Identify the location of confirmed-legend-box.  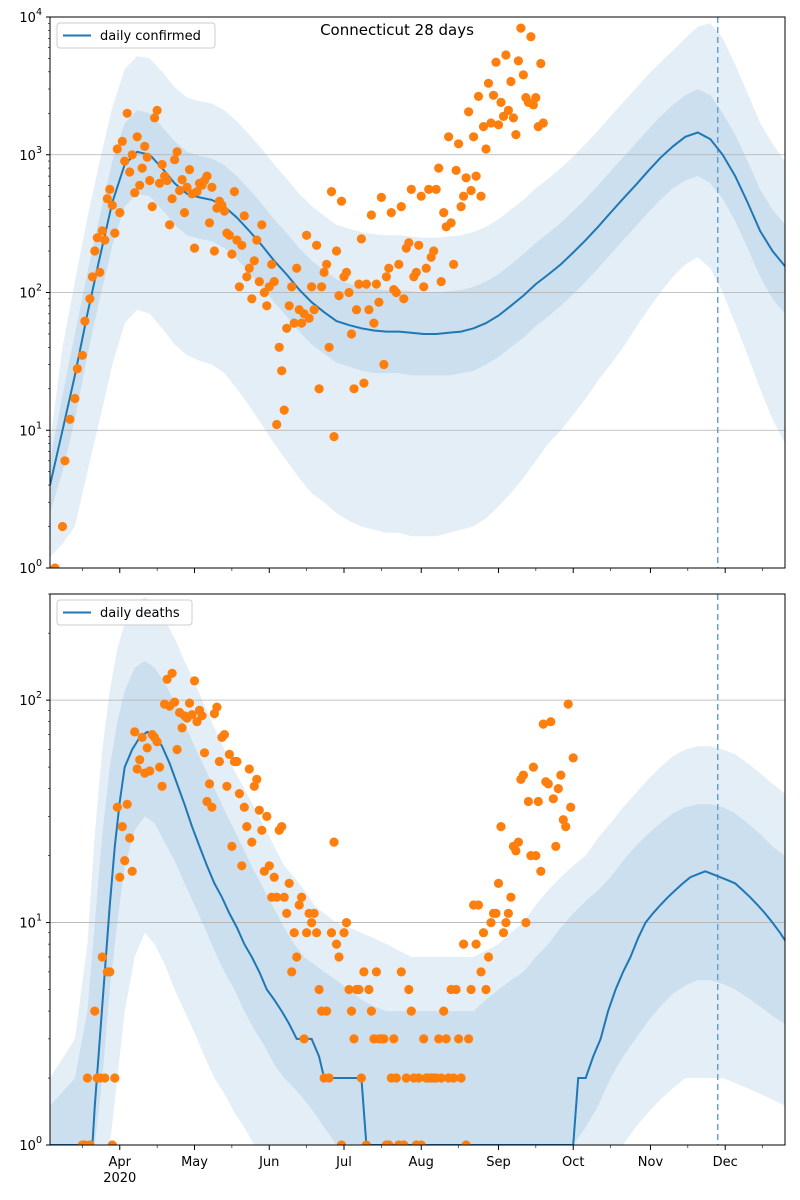
(136, 35).